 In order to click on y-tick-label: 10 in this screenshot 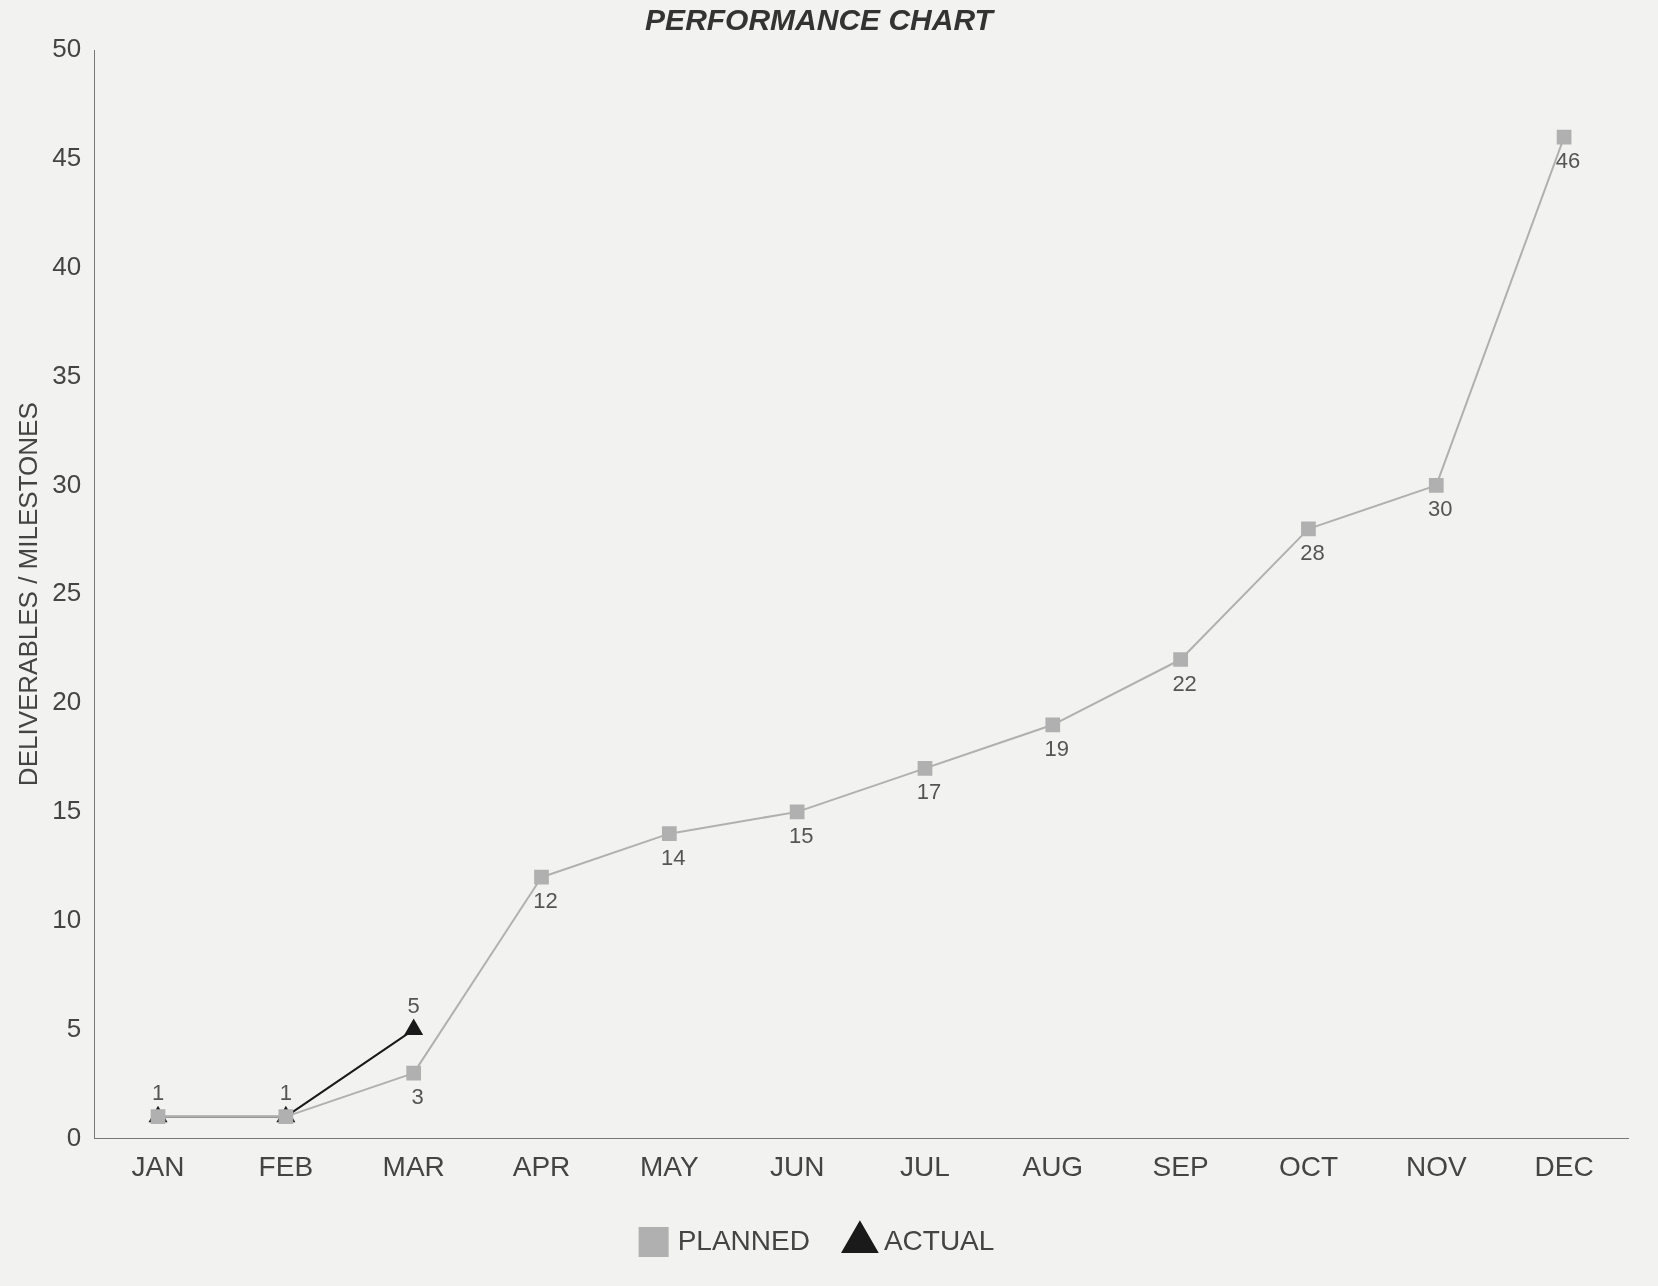, I will do `click(67, 918)`.